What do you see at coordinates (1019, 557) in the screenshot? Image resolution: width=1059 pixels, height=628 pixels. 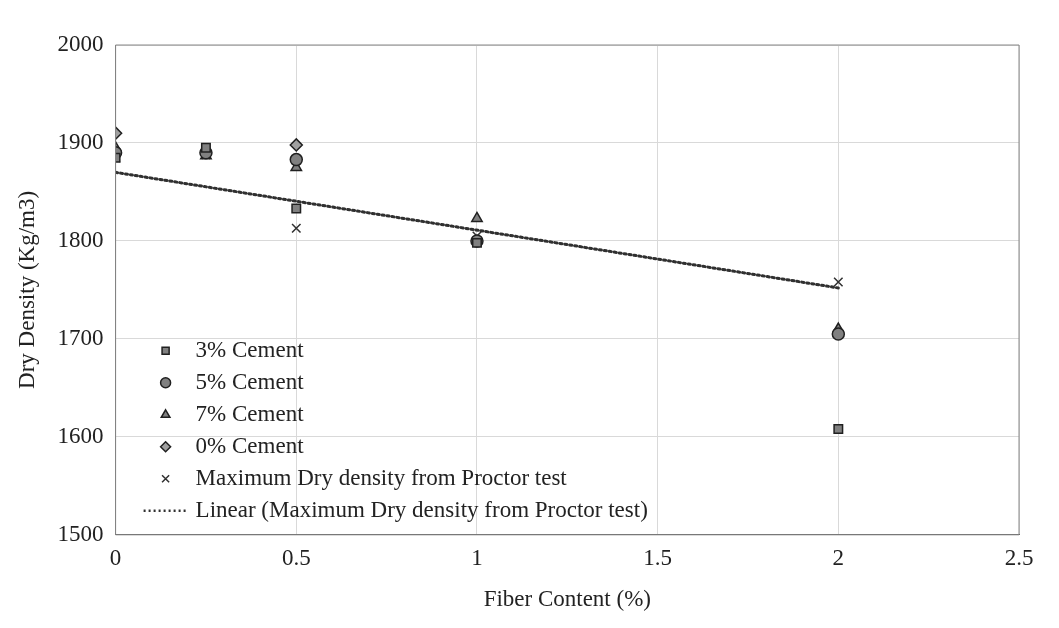 I see `x-tick-label: 2.5` at bounding box center [1019, 557].